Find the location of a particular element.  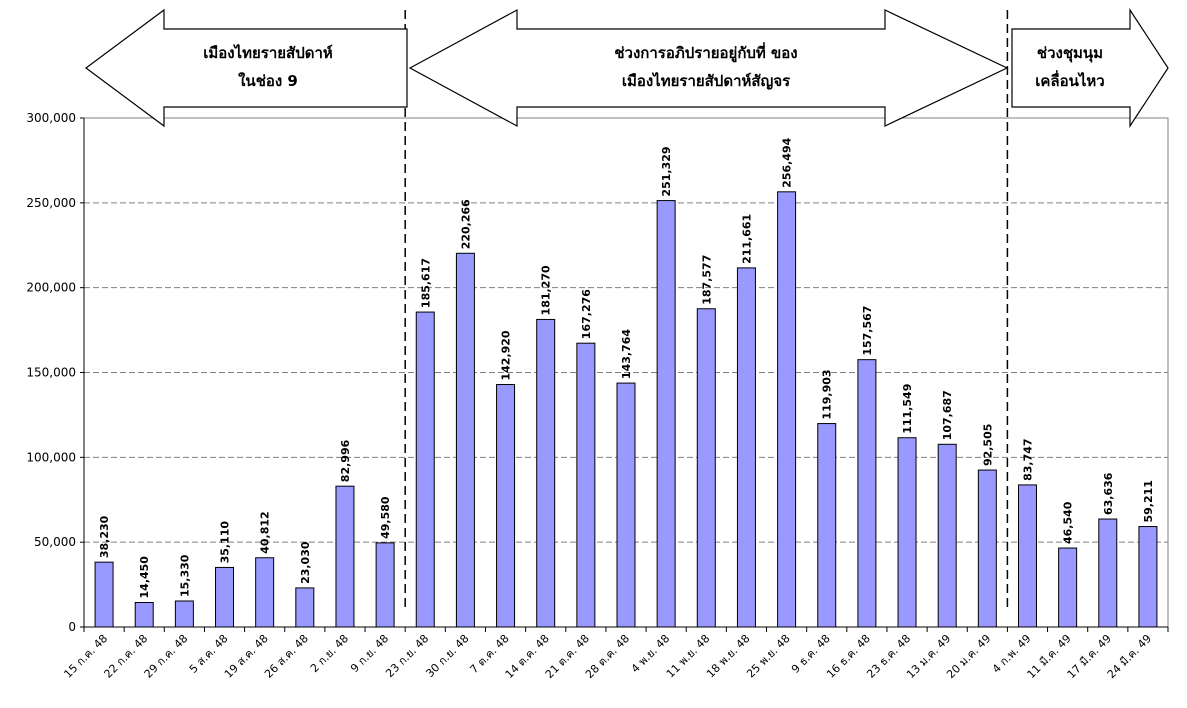

annotation-period-1-line-2: ในช่อง 9 is located at coordinates (268, 81).